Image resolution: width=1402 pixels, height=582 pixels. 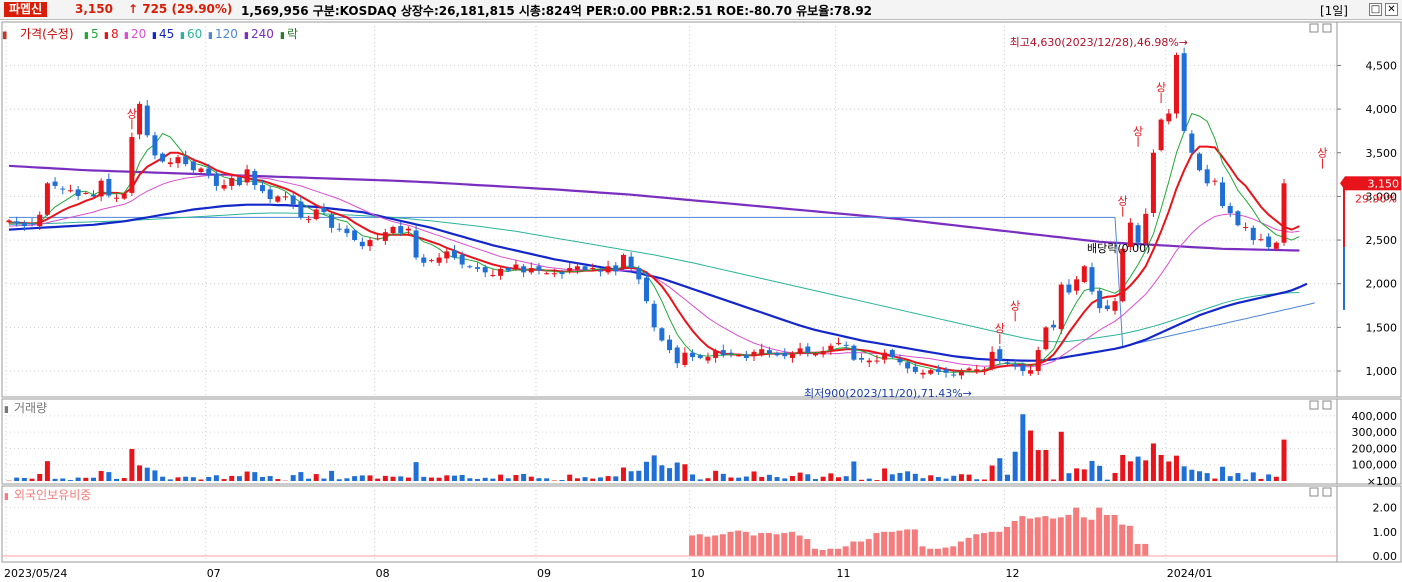 I want to click on stock-name: 파멥신, so click(x=26, y=9).